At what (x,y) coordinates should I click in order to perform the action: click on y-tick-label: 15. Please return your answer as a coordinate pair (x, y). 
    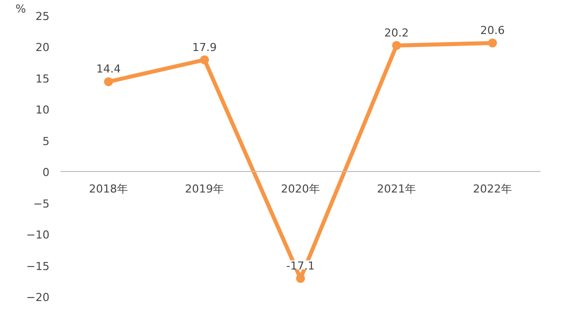
    Looking at the image, I should click on (43, 79).